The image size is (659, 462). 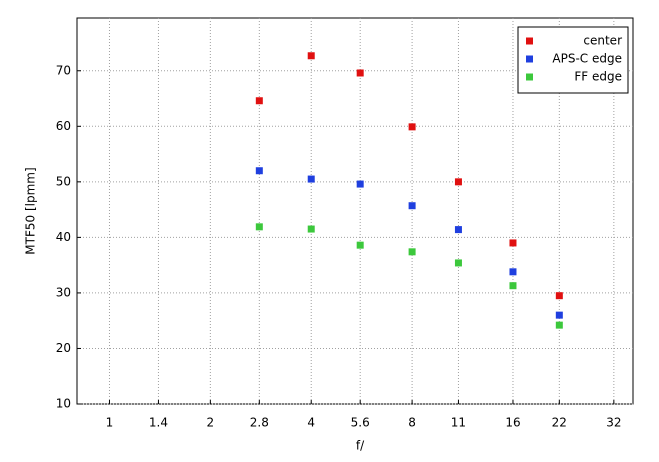 I want to click on y-tick-label: 70, so click(x=63, y=70).